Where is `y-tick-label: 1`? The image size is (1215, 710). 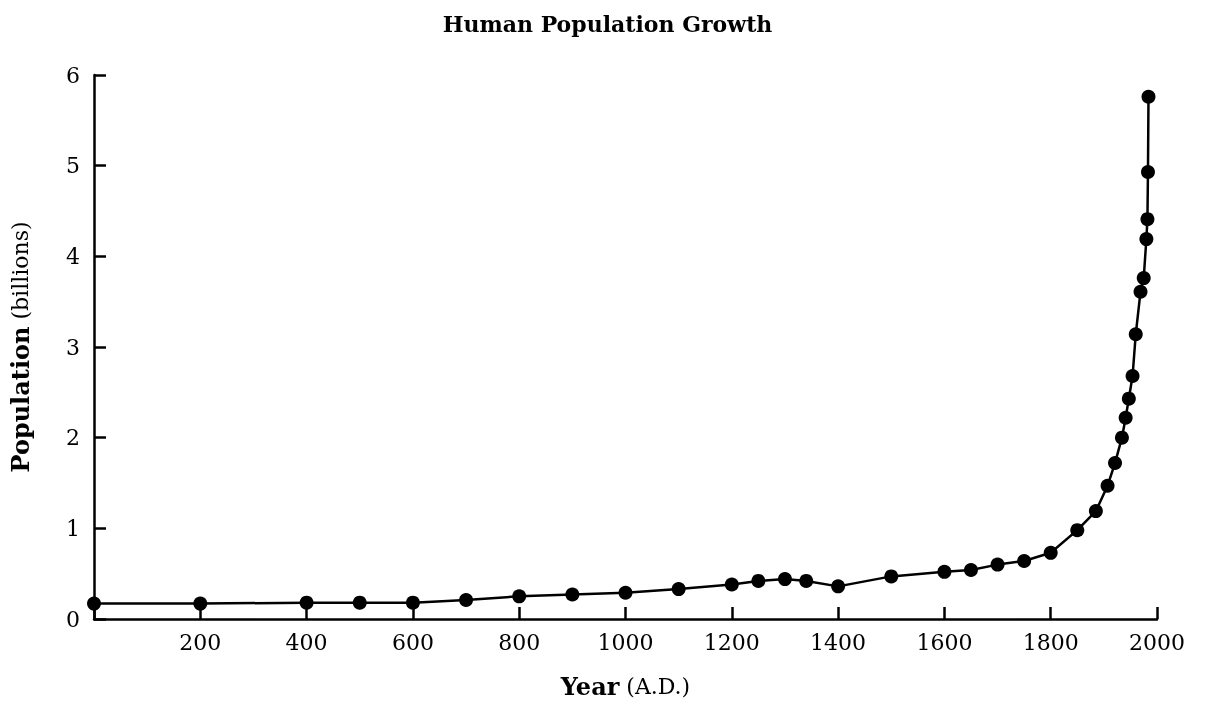 y-tick-label: 1 is located at coordinates (73, 528).